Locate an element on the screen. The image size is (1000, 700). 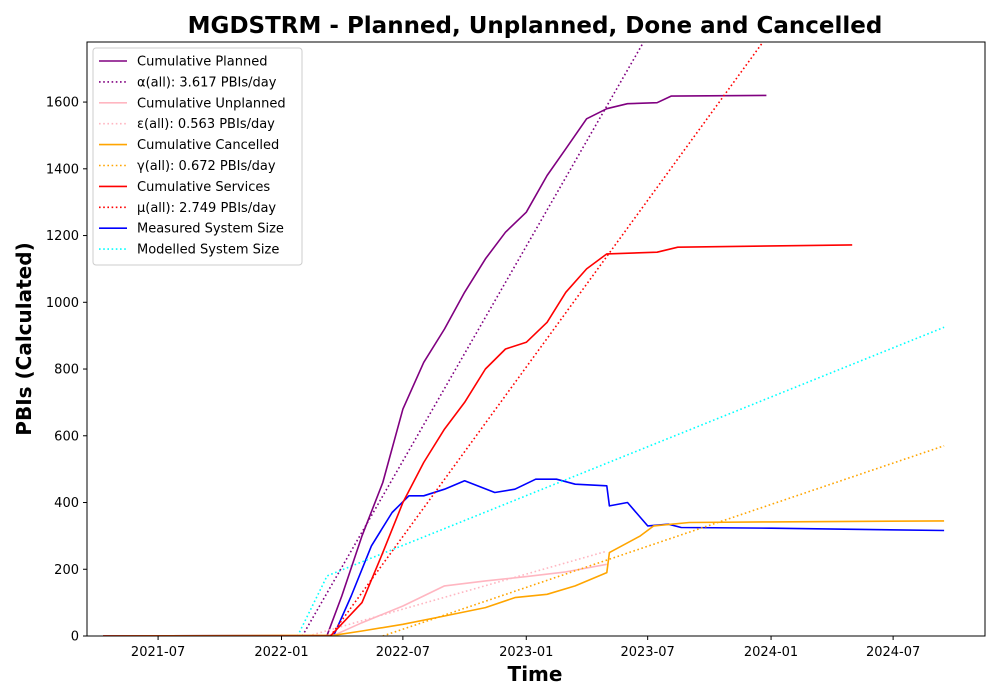
x-tick-label: 2021-07 is located at coordinates (158, 652).